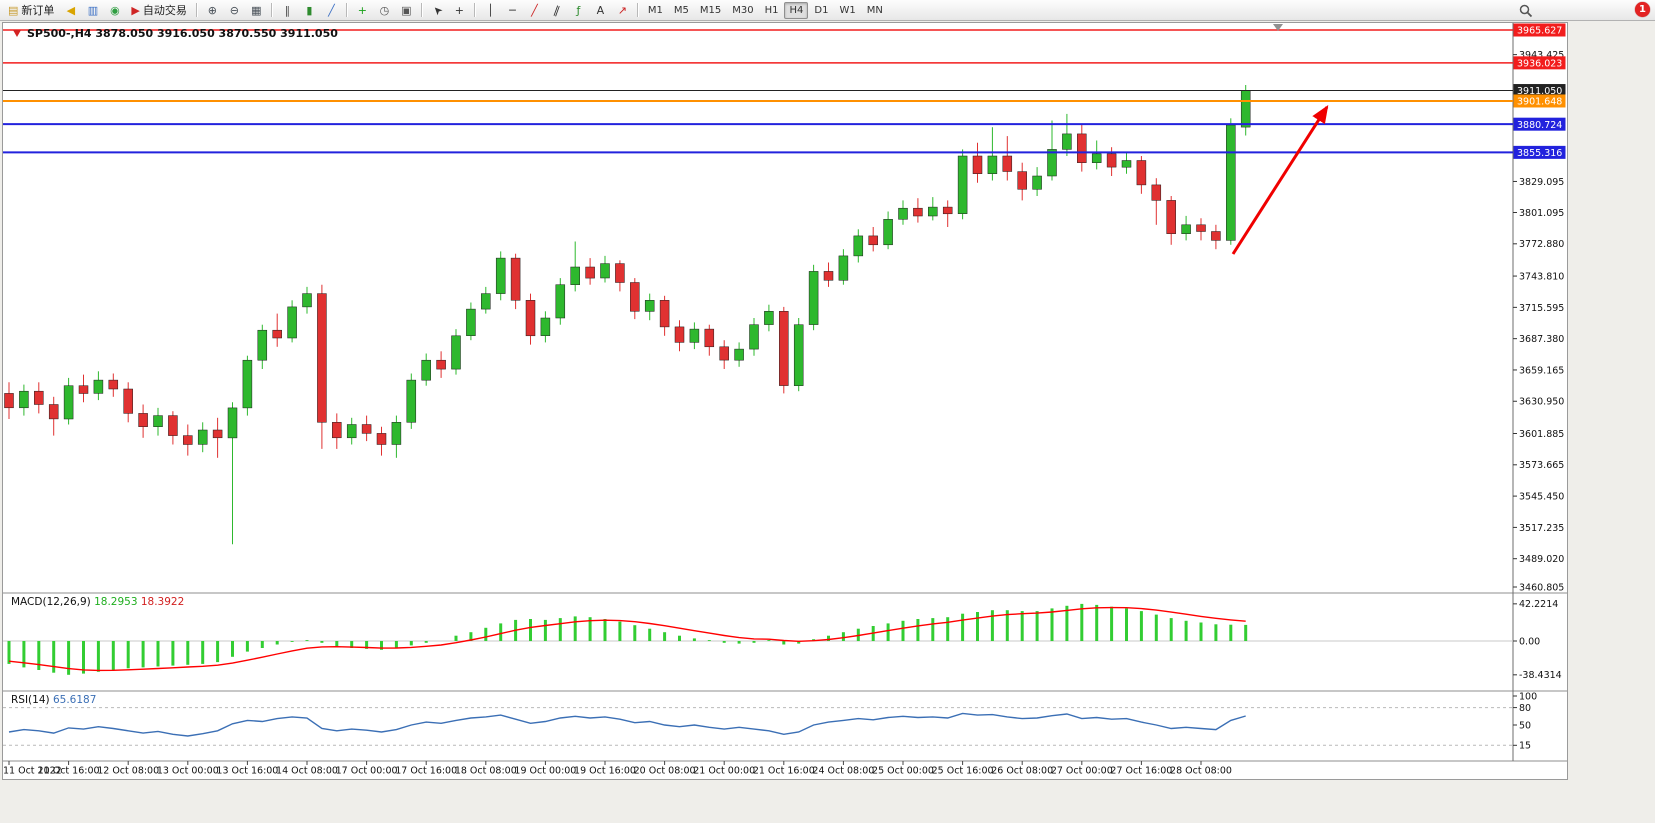 This screenshot has width=1655, height=823. I want to click on zoom-in-icon: ⊕, so click(212, 10).